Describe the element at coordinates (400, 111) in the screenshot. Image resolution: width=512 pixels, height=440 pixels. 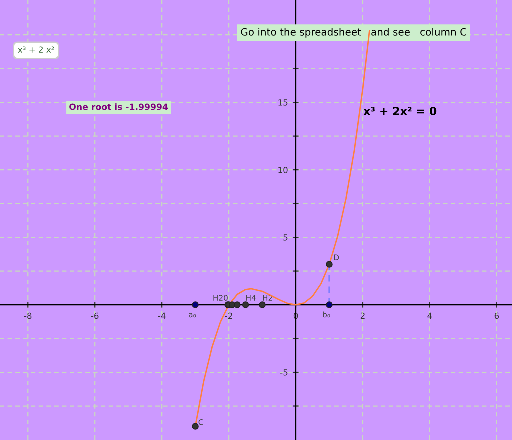
I see `annotation: x³ + 2x² = 0` at that location.